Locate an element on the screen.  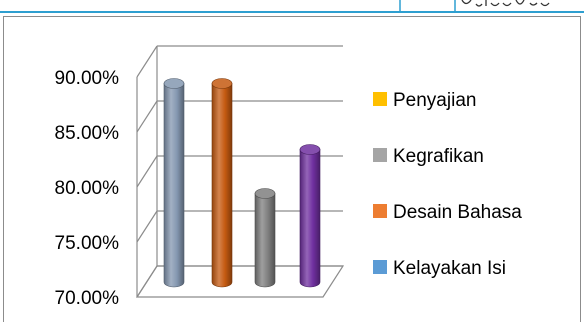
y-tick-label: 75.00% is located at coordinates (87, 243).